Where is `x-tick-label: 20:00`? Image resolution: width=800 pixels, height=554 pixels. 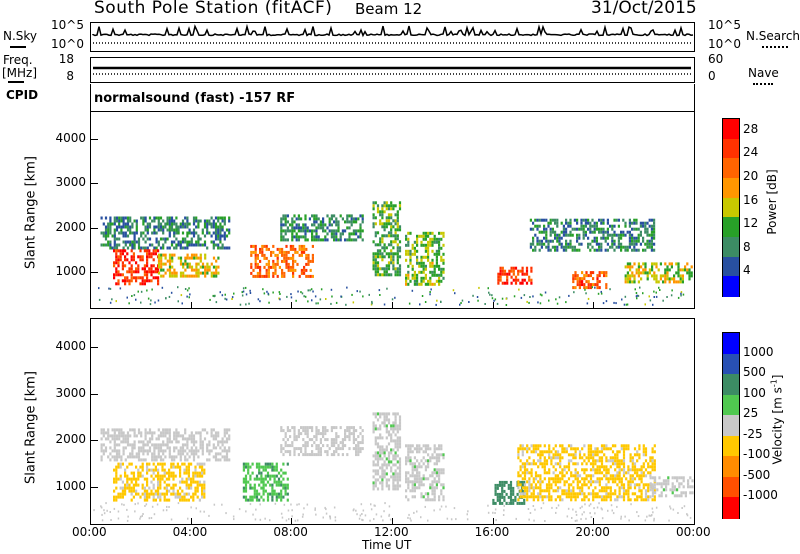
x-tick-label: 20:00 is located at coordinates (592, 532).